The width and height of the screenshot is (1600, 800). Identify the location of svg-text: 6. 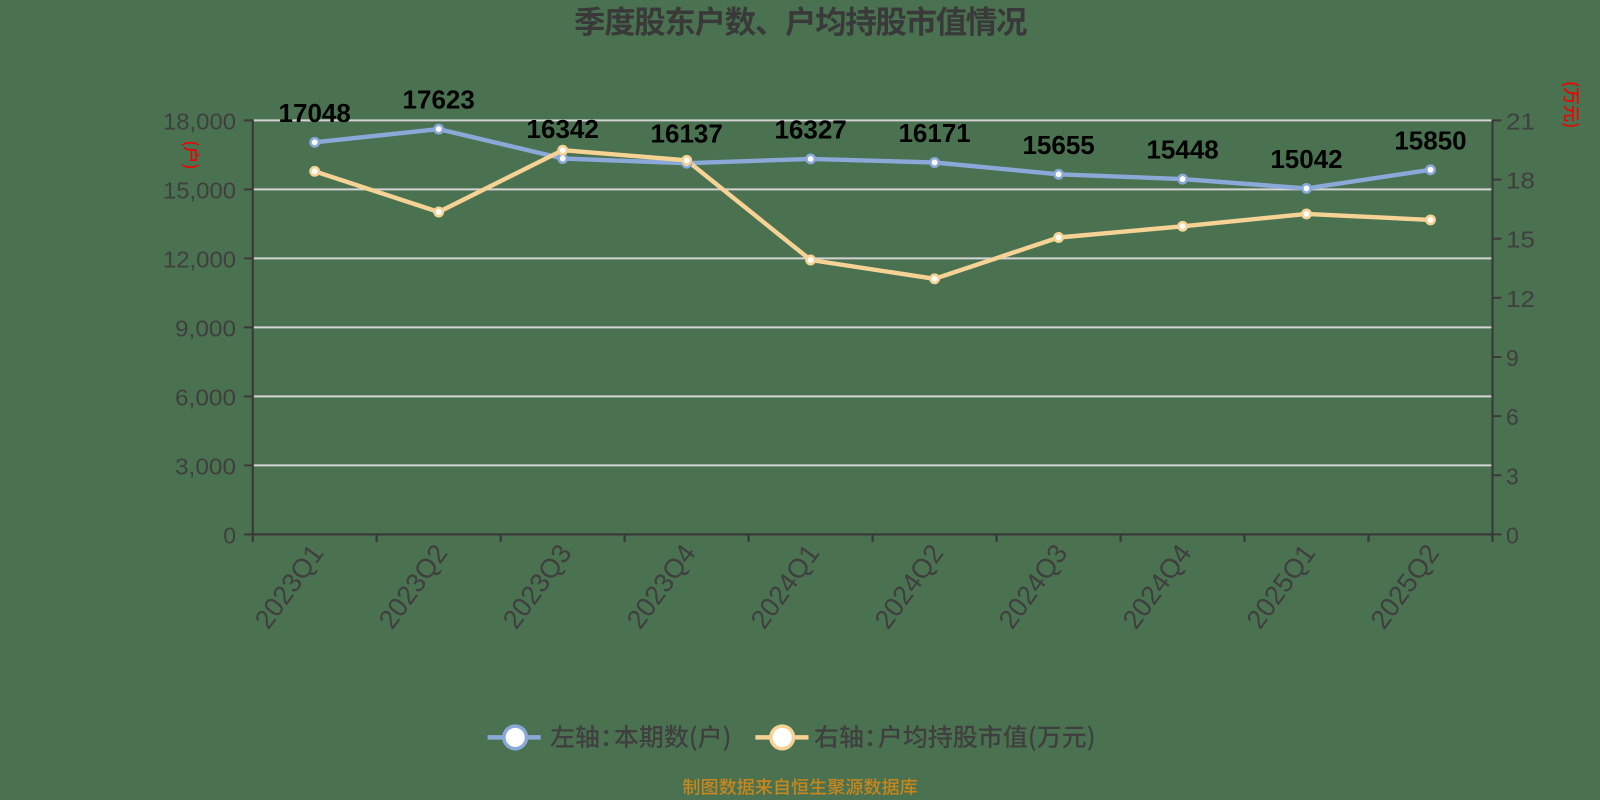
(1512, 417).